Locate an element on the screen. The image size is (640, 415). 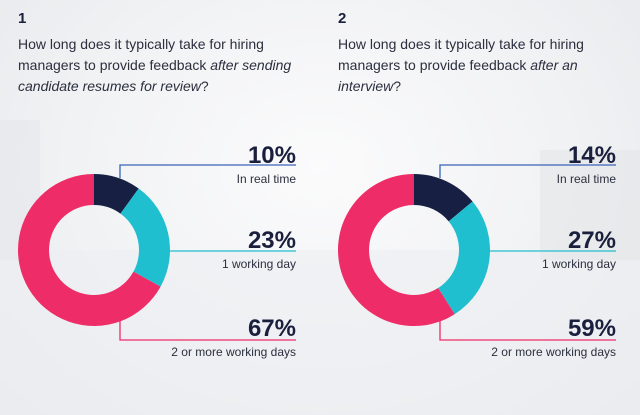
data-label-real-time: 14% is located at coordinates (592, 155).